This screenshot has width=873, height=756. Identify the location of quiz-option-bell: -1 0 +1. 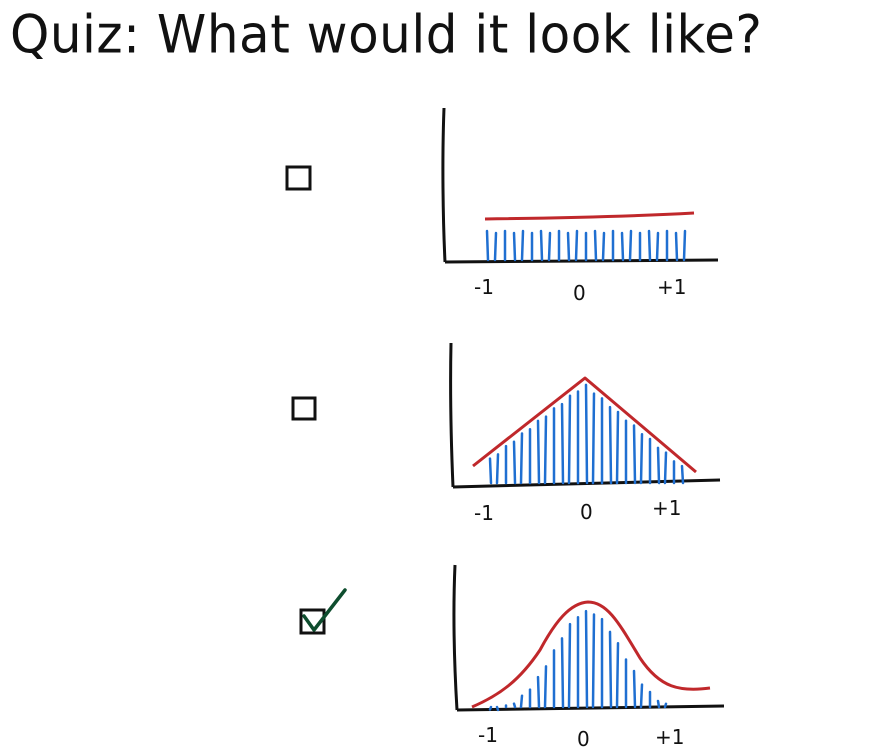
(512, 657).